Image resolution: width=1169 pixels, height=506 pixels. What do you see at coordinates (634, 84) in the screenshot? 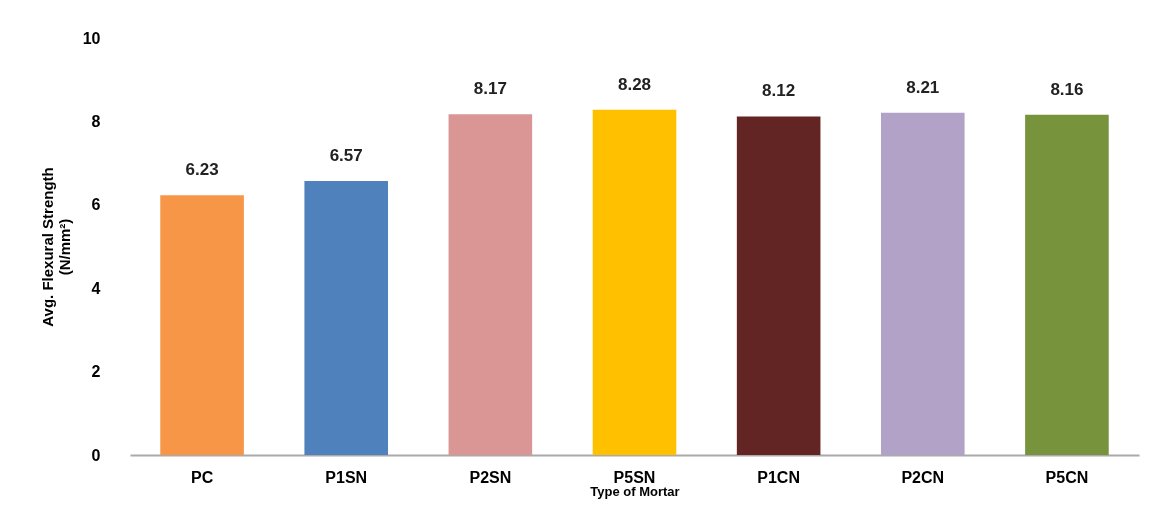
I see `data-label: 8.28` at bounding box center [634, 84].